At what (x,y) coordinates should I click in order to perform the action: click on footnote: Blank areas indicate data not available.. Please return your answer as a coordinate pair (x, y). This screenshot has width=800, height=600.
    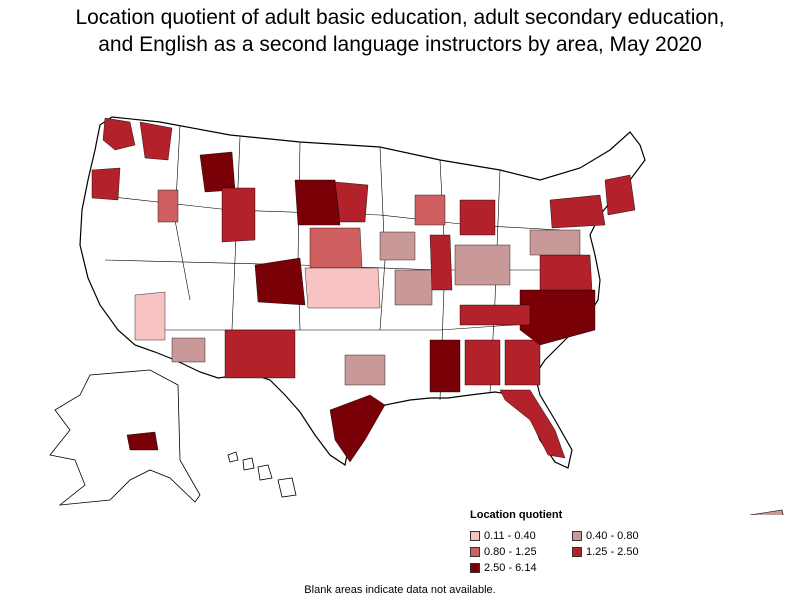
    Looking at the image, I should click on (400, 590).